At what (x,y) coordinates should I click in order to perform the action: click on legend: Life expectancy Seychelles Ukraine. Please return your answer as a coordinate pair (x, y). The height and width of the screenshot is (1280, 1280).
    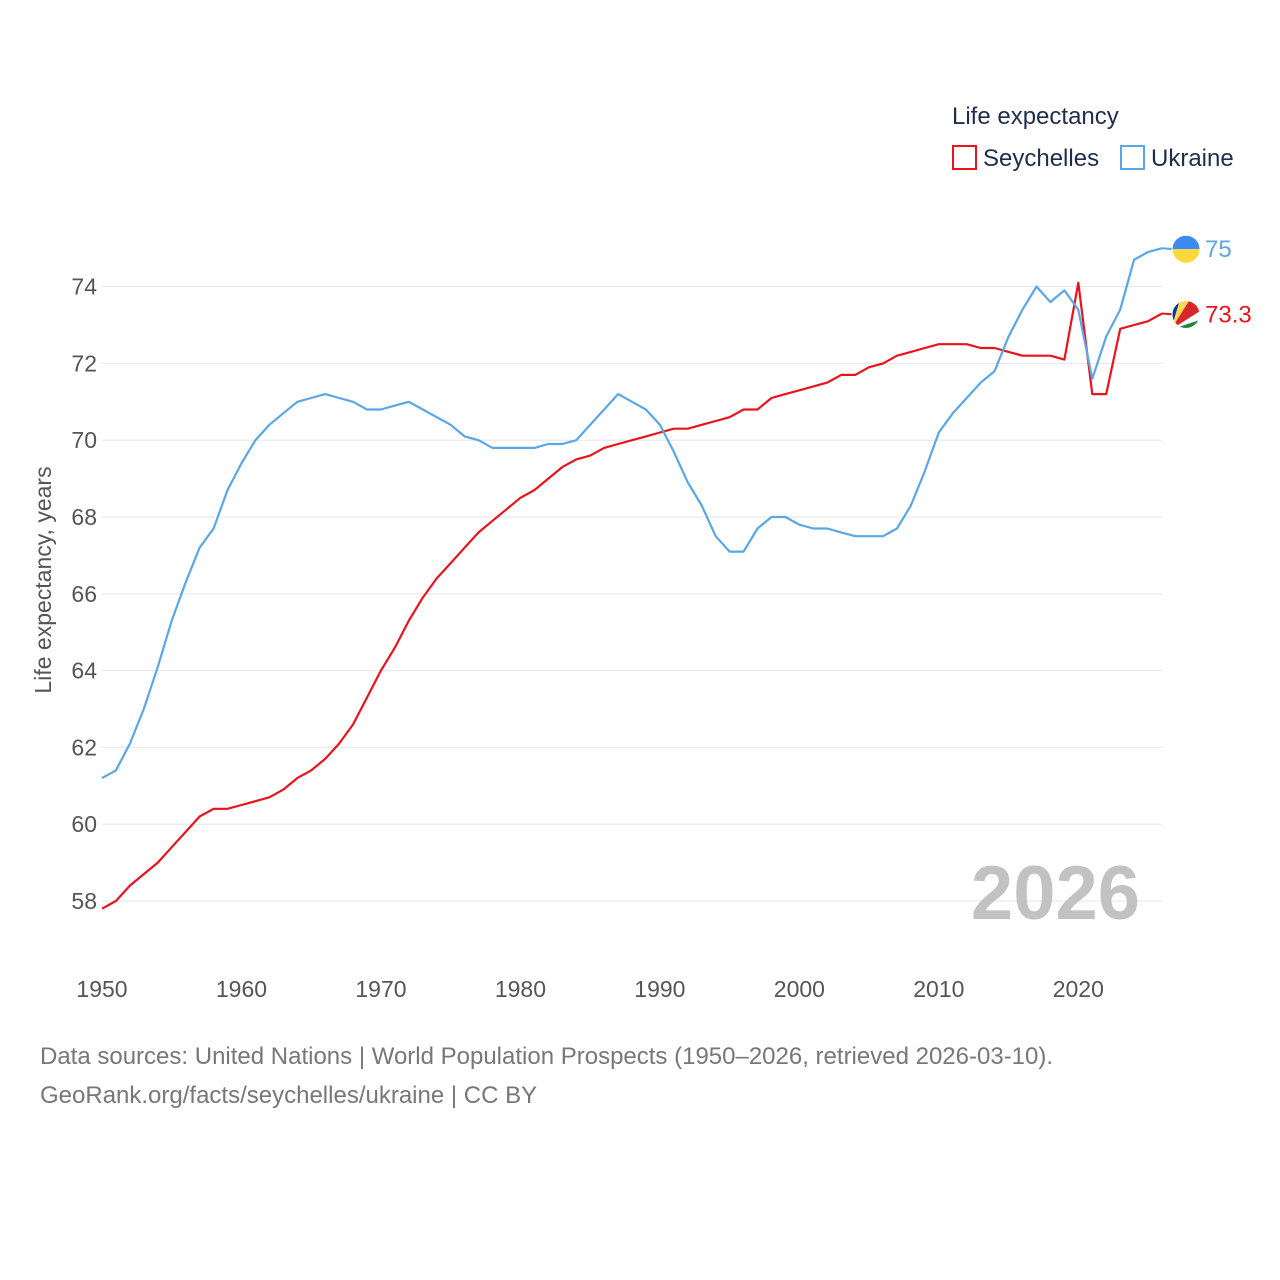
    Looking at the image, I should click on (1093, 137).